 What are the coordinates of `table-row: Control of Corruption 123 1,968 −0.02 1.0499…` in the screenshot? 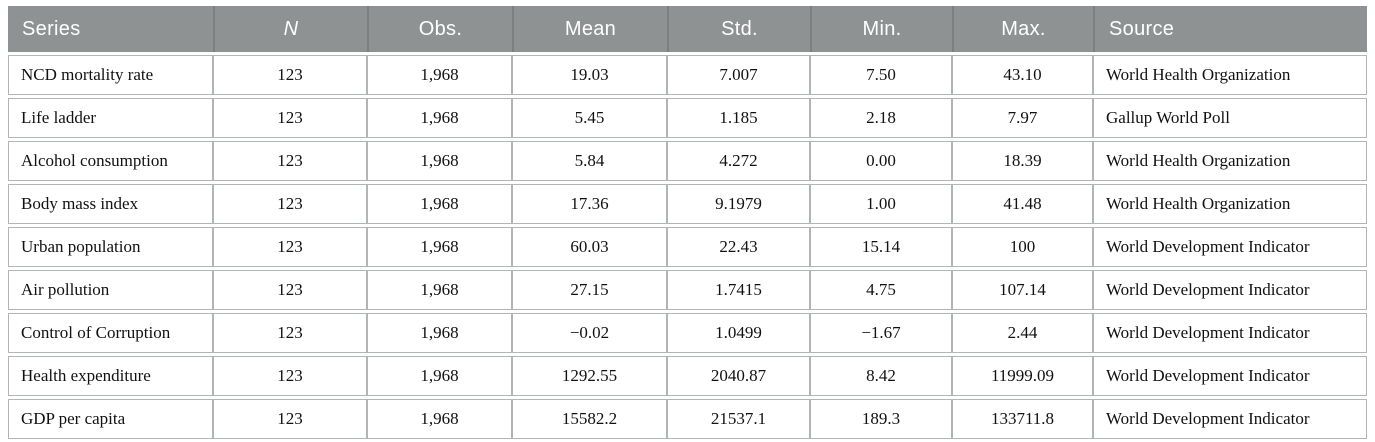 It's located at (687, 333).